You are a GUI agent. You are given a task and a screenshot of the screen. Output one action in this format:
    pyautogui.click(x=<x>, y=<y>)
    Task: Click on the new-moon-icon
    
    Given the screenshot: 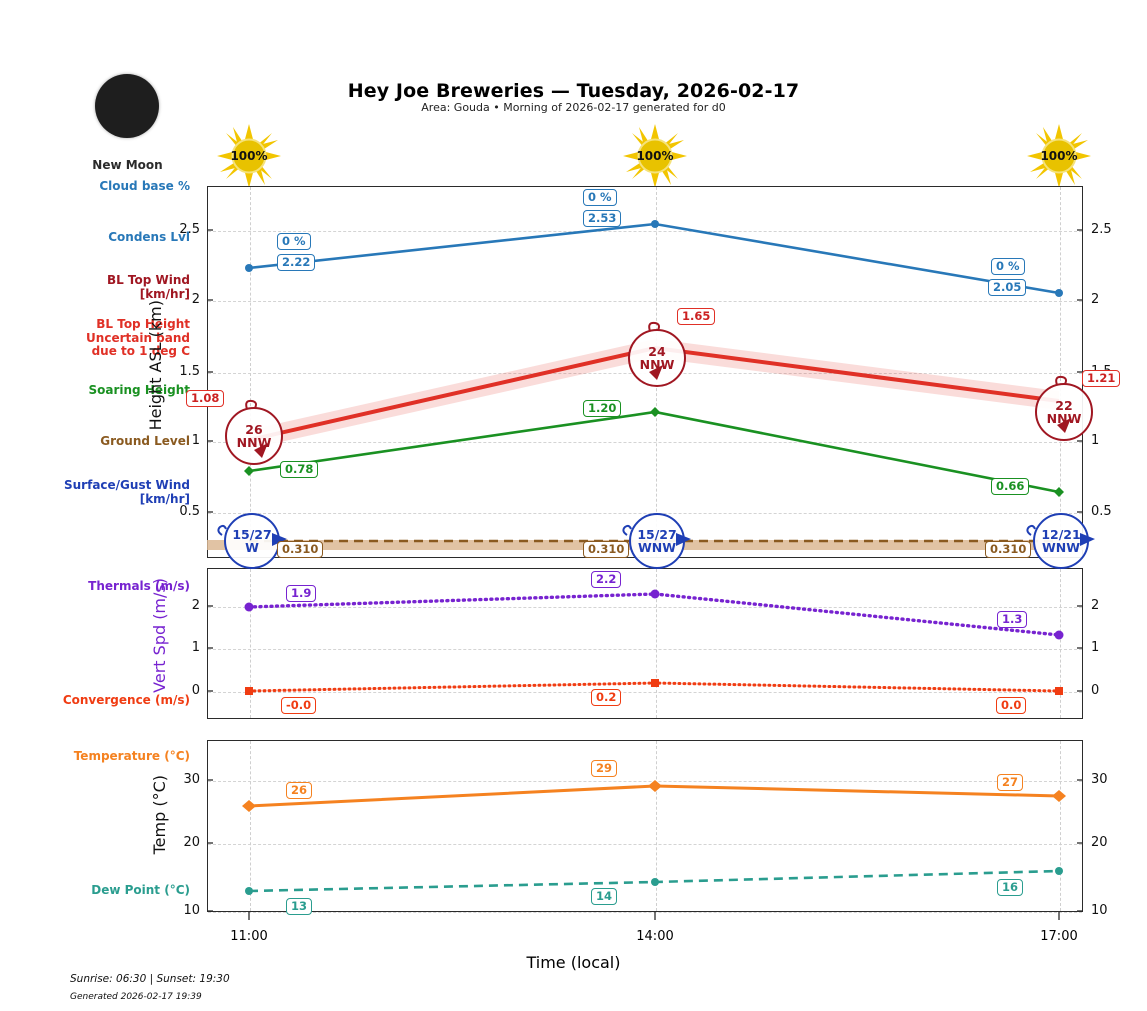 What is the action you would take?
    pyautogui.click(x=127, y=106)
    